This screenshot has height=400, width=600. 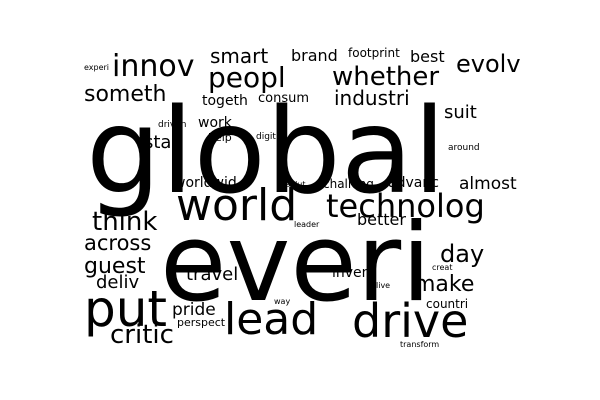 What do you see at coordinates (194, 310) in the screenshot?
I see `word-pride: pride` at bounding box center [194, 310].